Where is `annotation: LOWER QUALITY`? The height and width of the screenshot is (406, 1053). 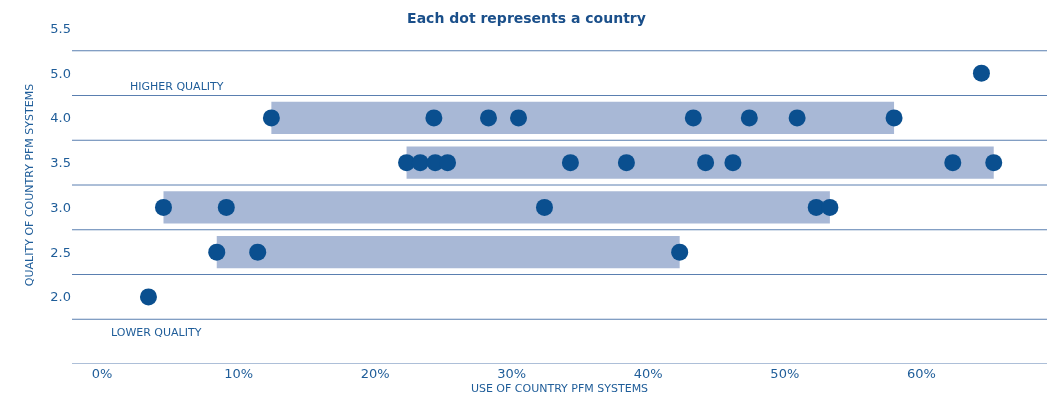
annotation: LOWER QUALITY is located at coordinates (156, 332).